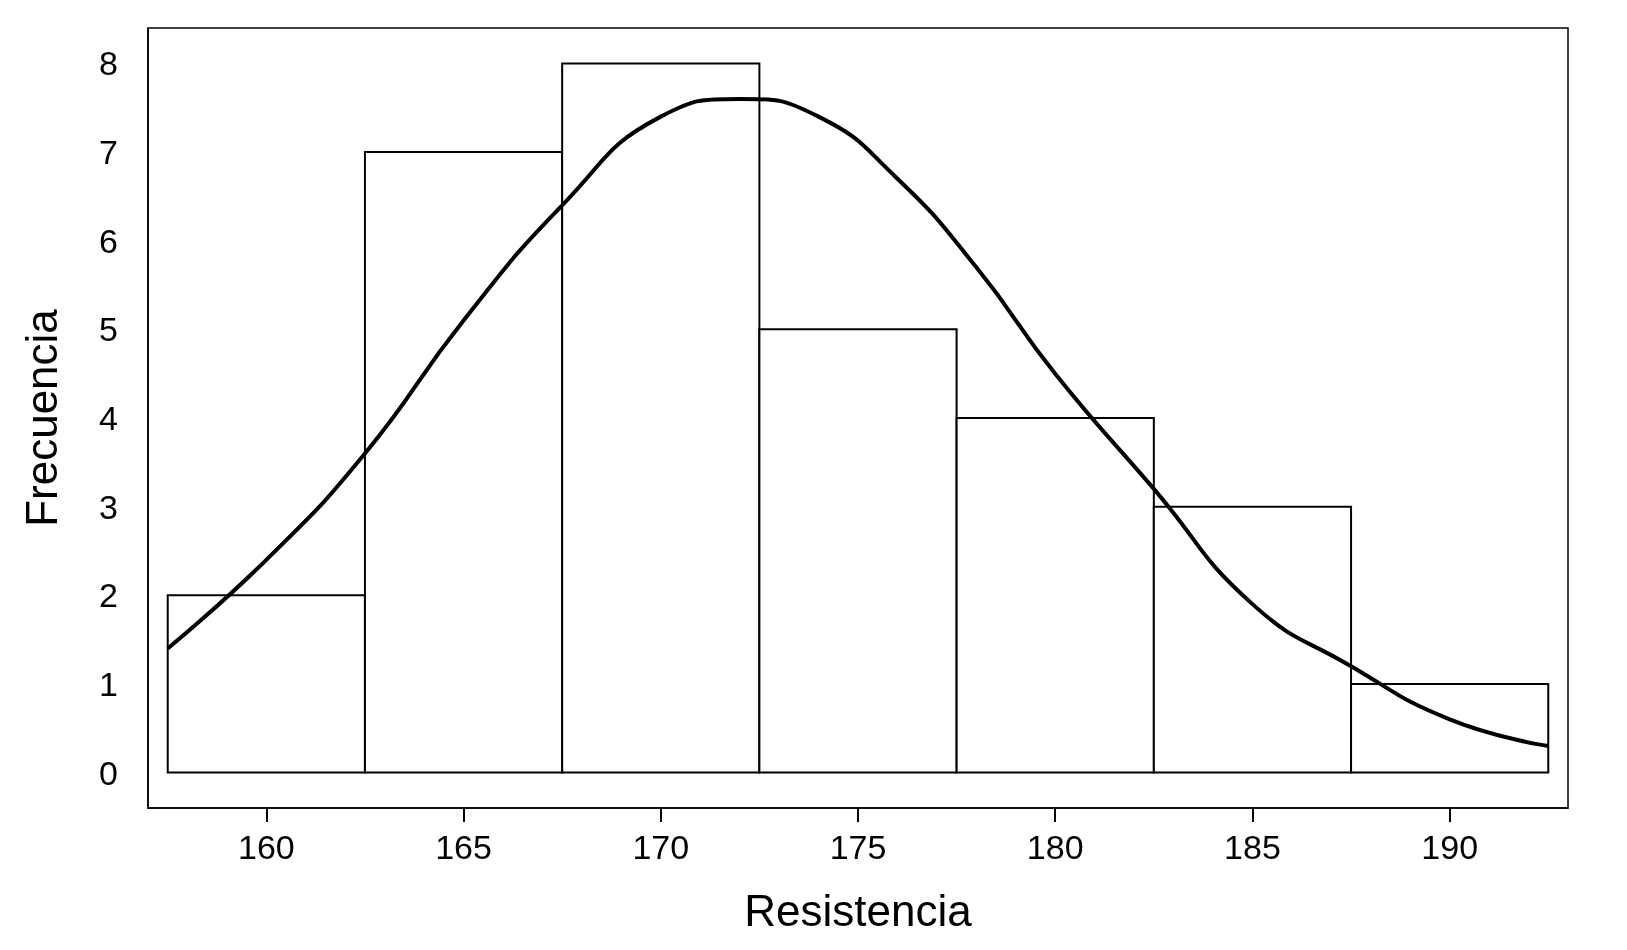 This screenshot has width=1627, height=950. Describe the element at coordinates (1450, 847) in the screenshot. I see `x-tick-label: 190` at that location.